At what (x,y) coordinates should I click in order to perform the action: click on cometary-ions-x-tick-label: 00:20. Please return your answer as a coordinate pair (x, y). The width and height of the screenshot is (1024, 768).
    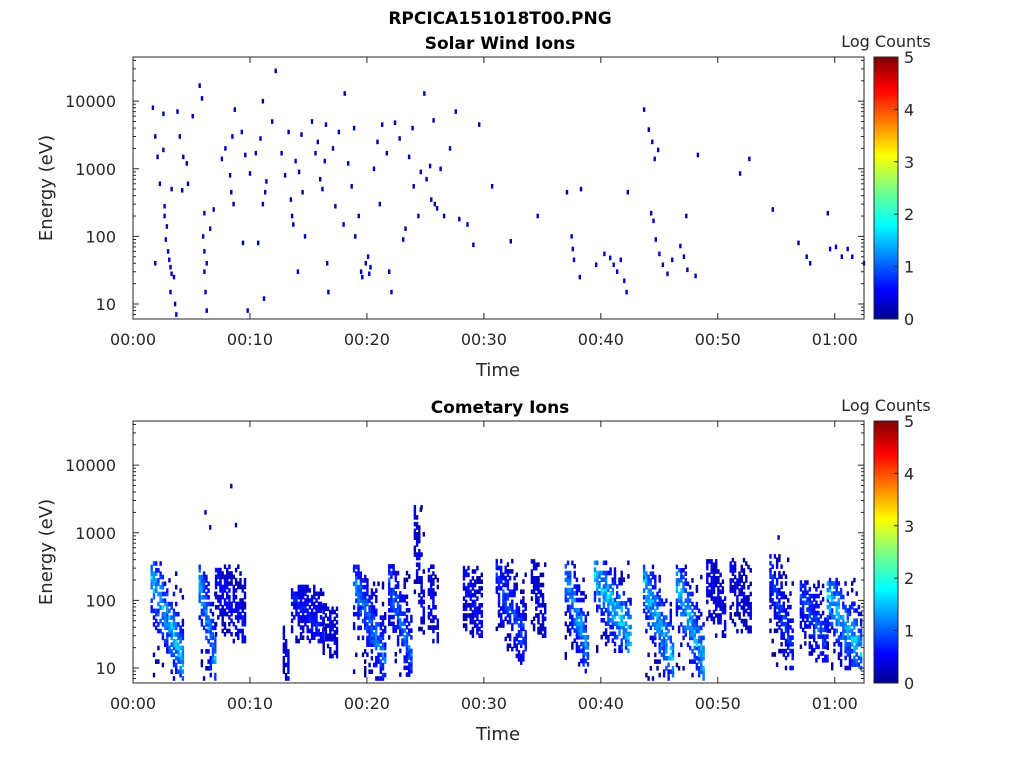
    Looking at the image, I should click on (367, 703).